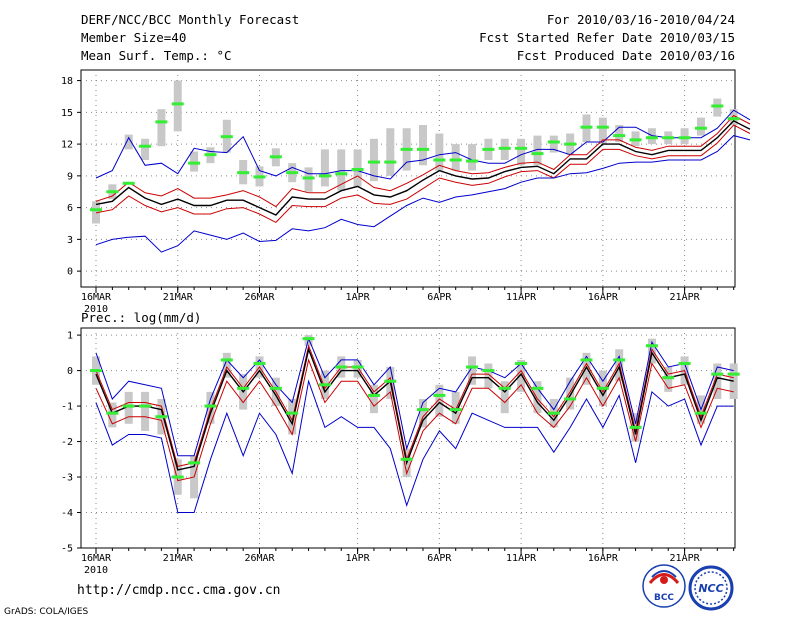 This screenshot has height=618, width=800. Describe the element at coordinates (664, 586) in the screenshot. I see `bcc-logo: BCC` at that location.